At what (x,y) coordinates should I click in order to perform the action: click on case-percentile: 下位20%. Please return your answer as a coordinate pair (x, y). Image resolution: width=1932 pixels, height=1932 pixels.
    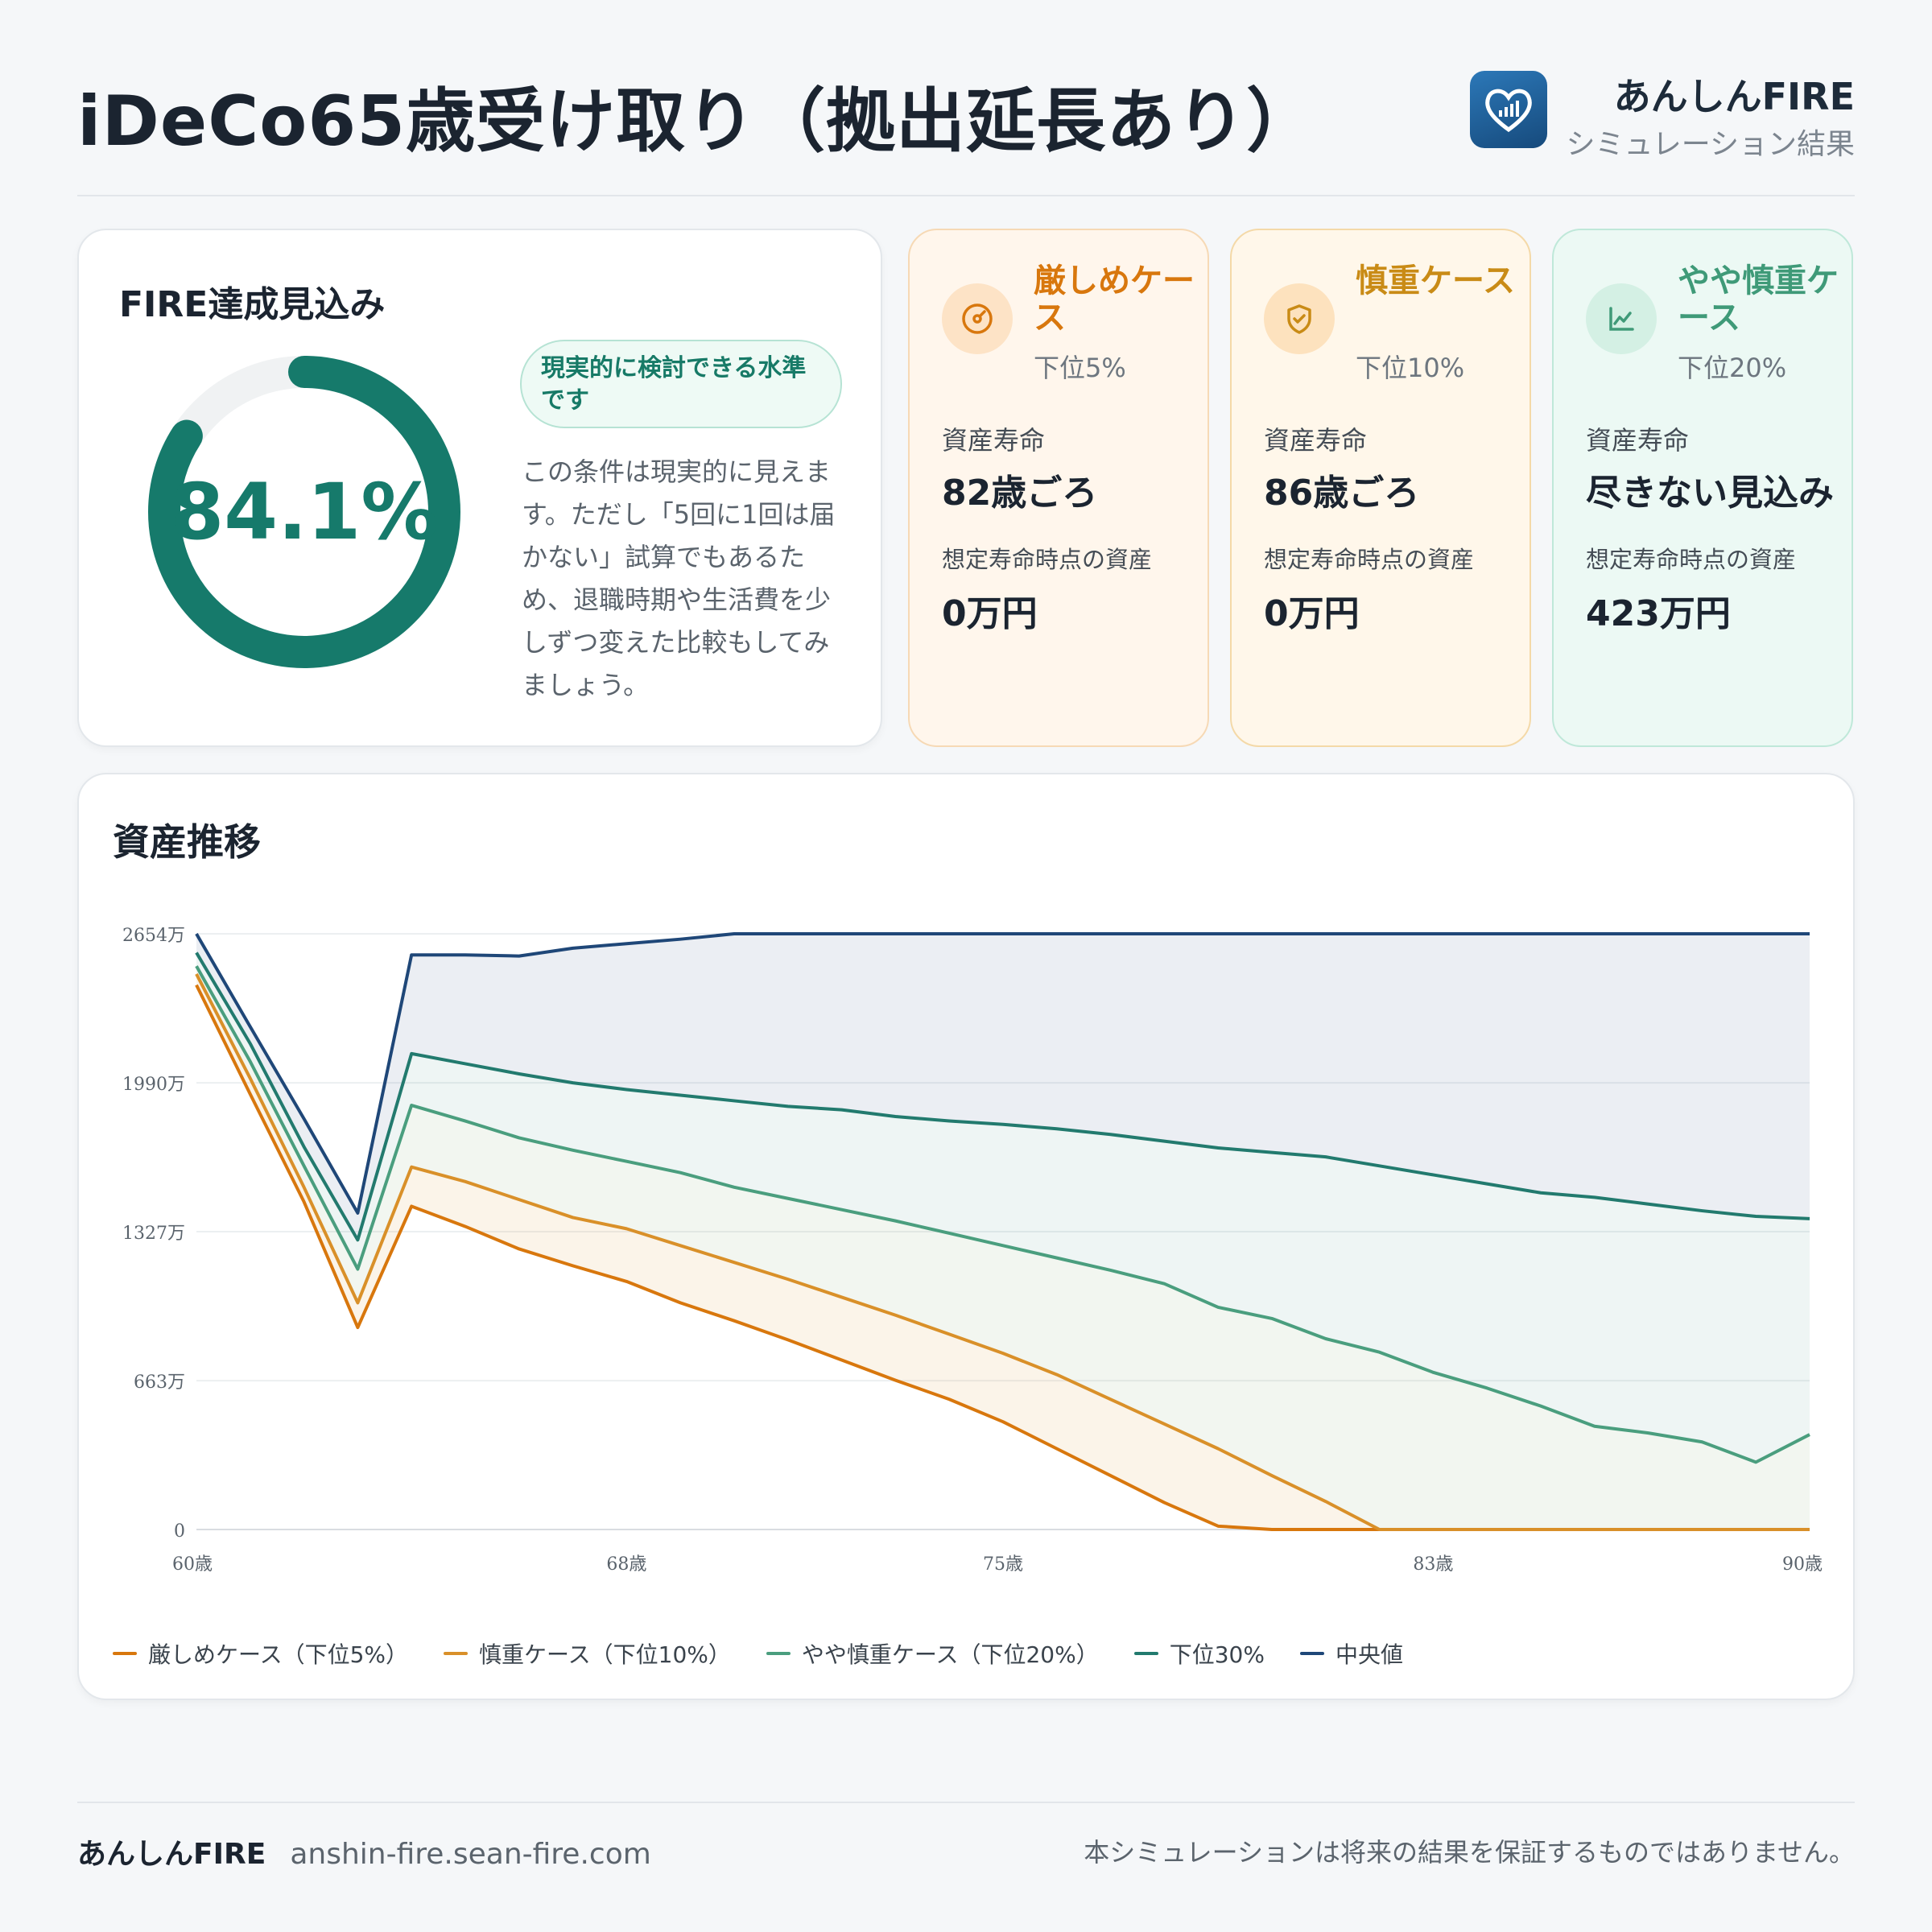
    Looking at the image, I should click on (1732, 368).